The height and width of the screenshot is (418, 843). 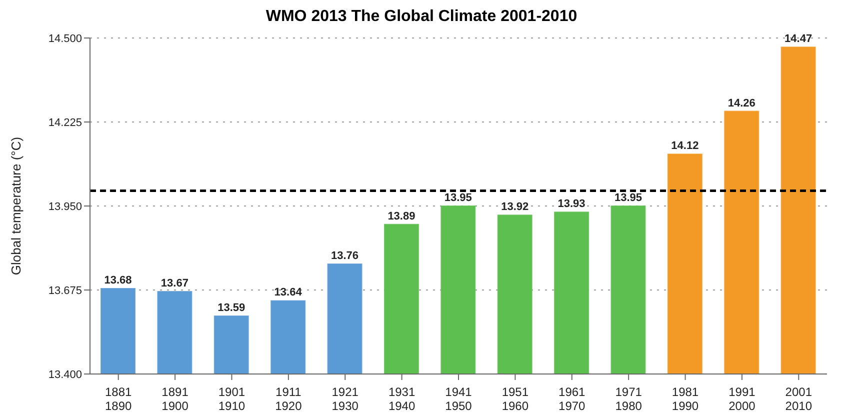 I want to click on data-label: 13.59, so click(x=232, y=308).